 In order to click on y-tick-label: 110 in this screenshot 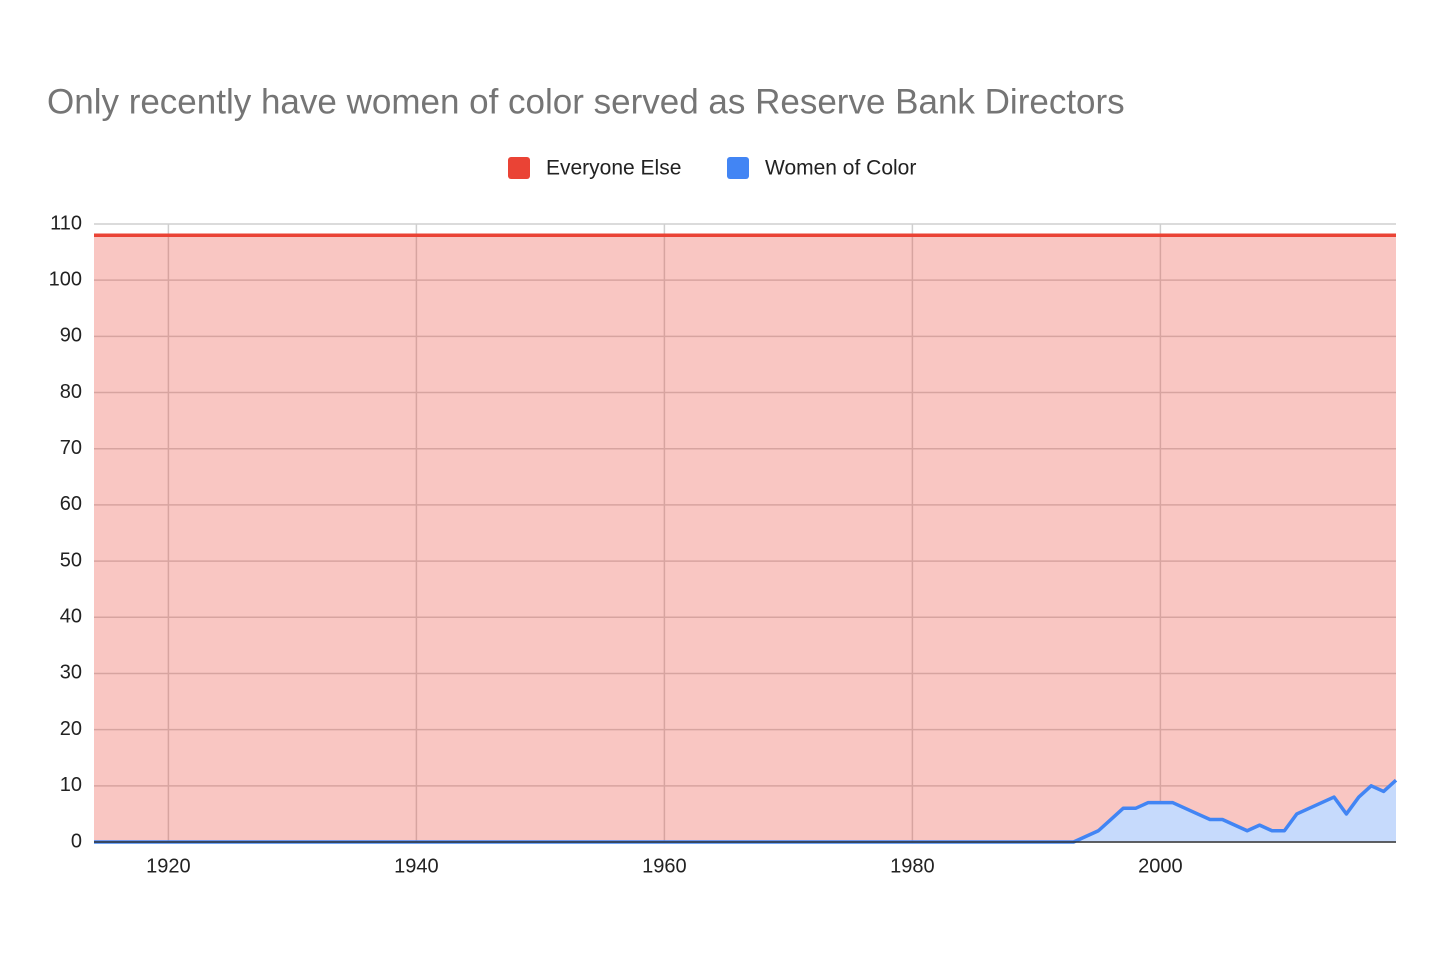, I will do `click(66, 223)`.